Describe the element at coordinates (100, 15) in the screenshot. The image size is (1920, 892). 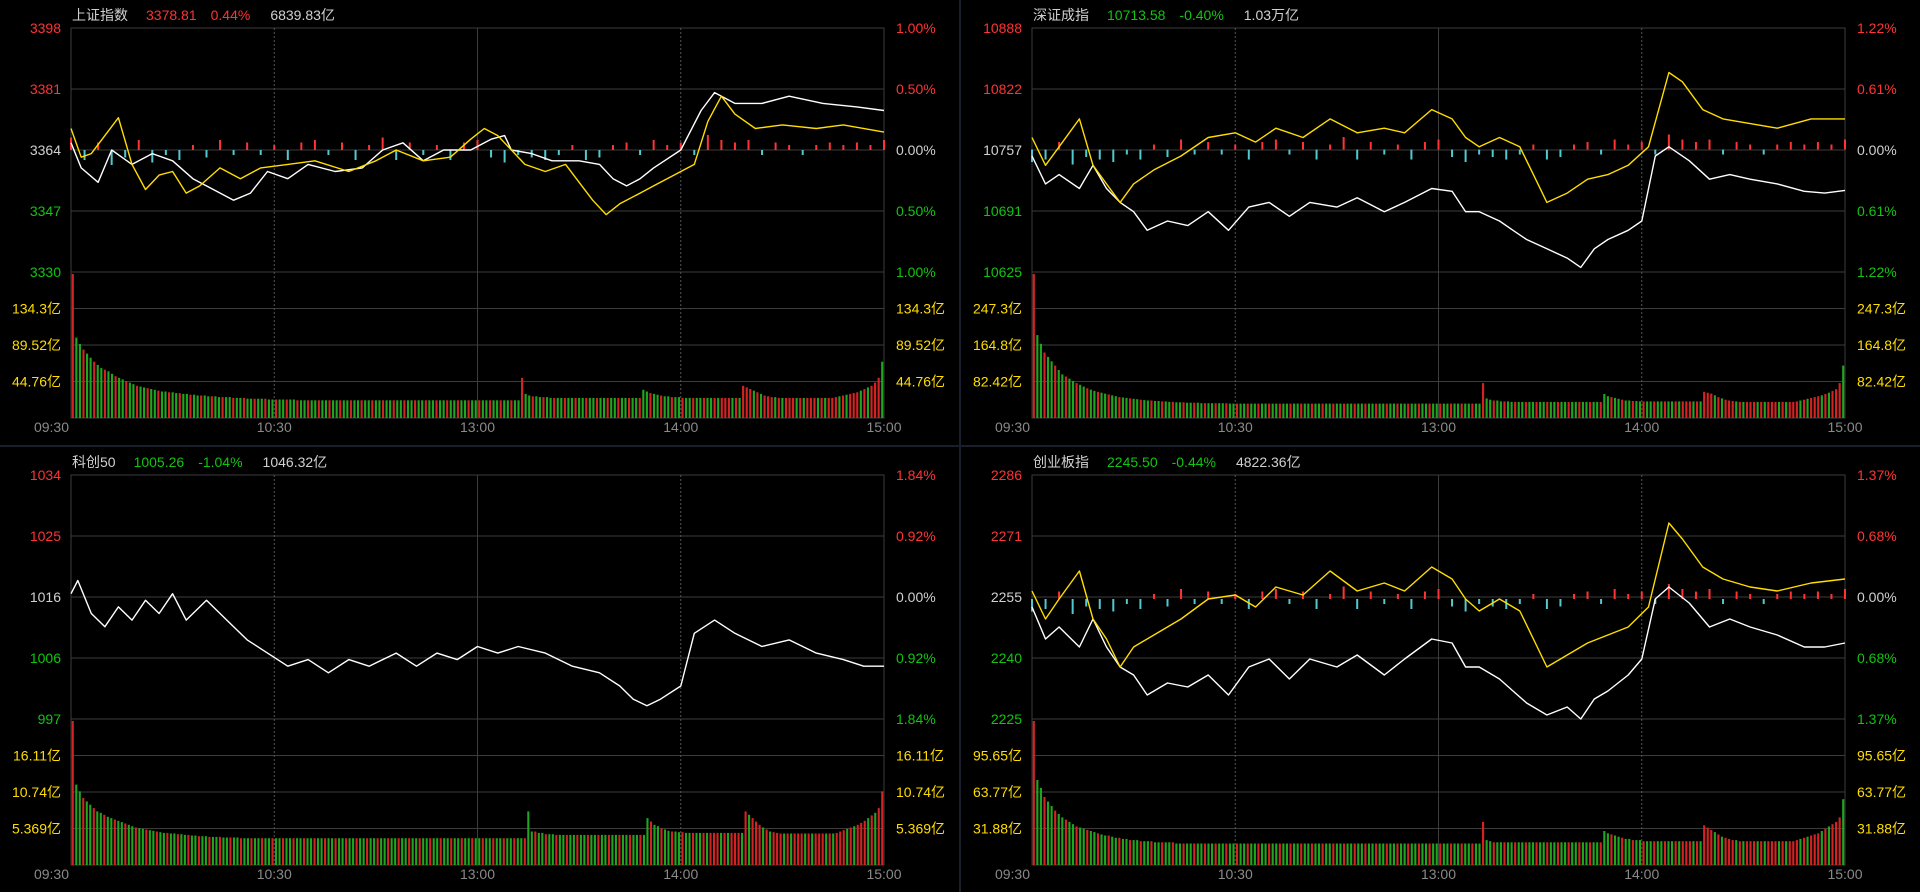
I see `index-name: 上证指数` at that location.